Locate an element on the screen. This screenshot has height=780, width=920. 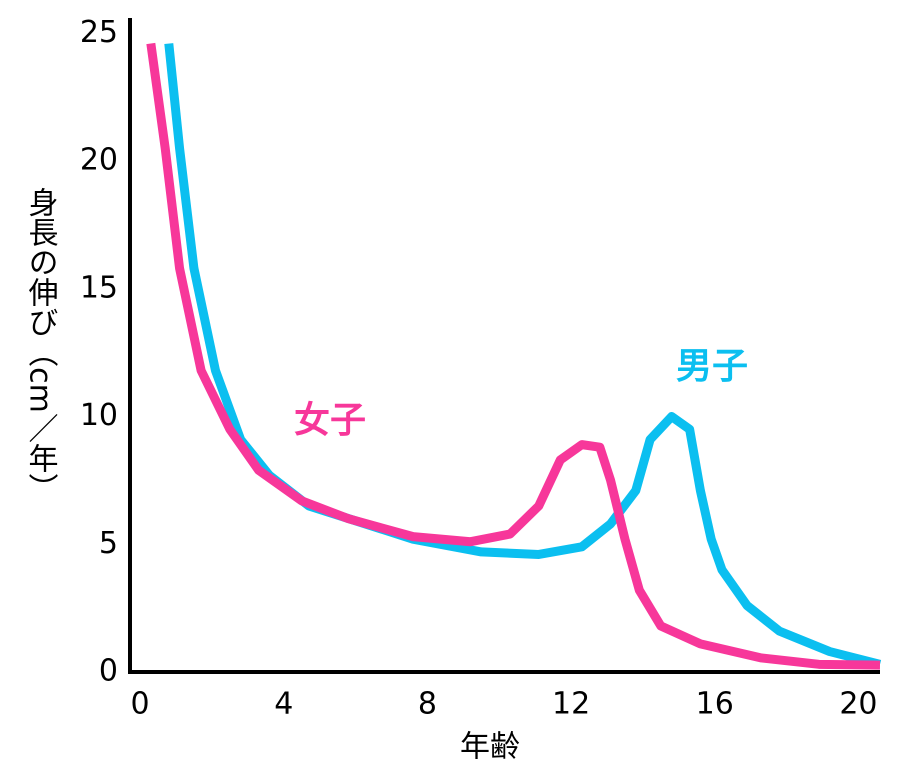
y-tick-label: 25 is located at coordinates (99, 32).